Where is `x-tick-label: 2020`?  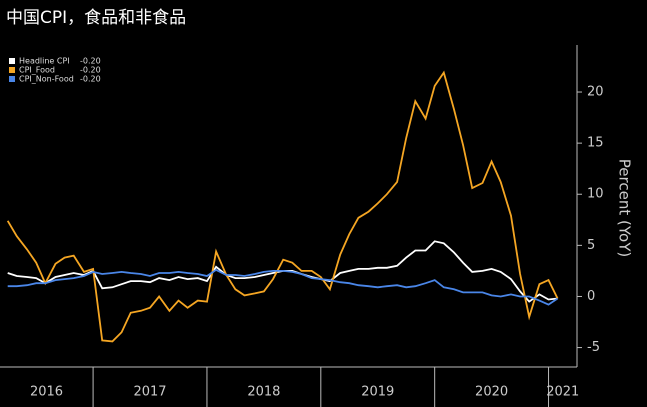
x-tick-label: 2020 is located at coordinates (491, 392).